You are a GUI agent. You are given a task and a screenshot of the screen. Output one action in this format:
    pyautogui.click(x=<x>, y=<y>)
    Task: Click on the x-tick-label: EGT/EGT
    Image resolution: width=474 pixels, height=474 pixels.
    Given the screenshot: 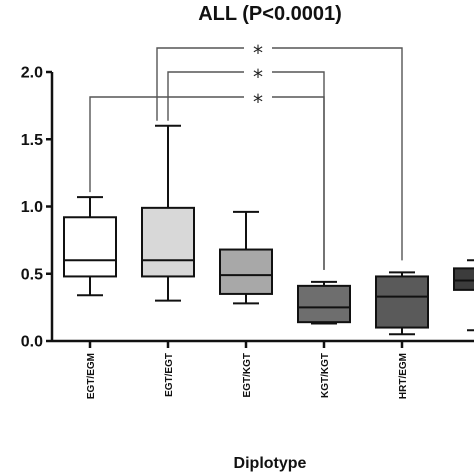 What is the action you would take?
    pyautogui.click(x=169, y=375)
    